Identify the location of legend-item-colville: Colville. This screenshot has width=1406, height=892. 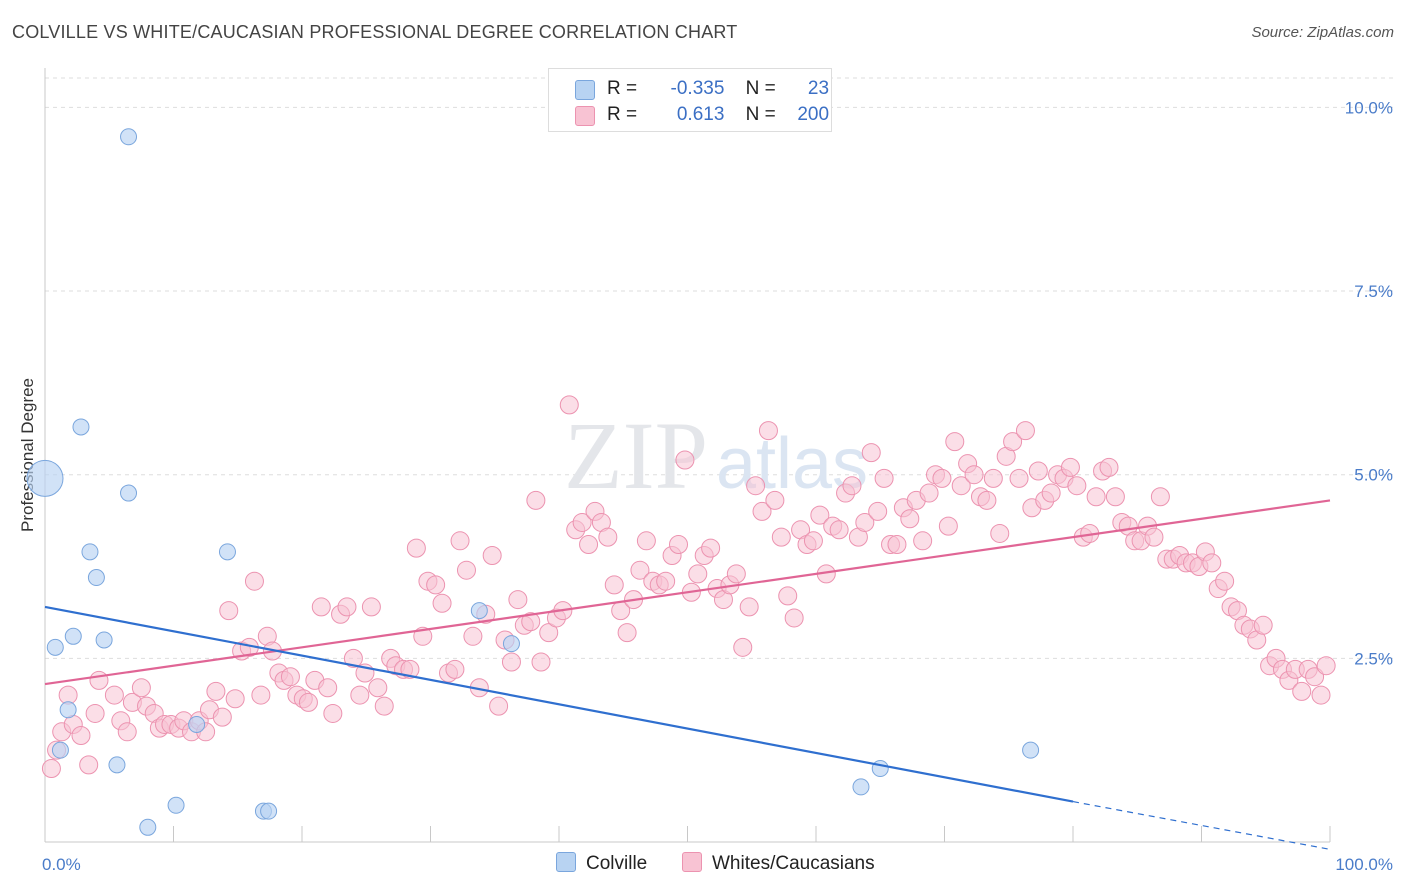
(601, 863).